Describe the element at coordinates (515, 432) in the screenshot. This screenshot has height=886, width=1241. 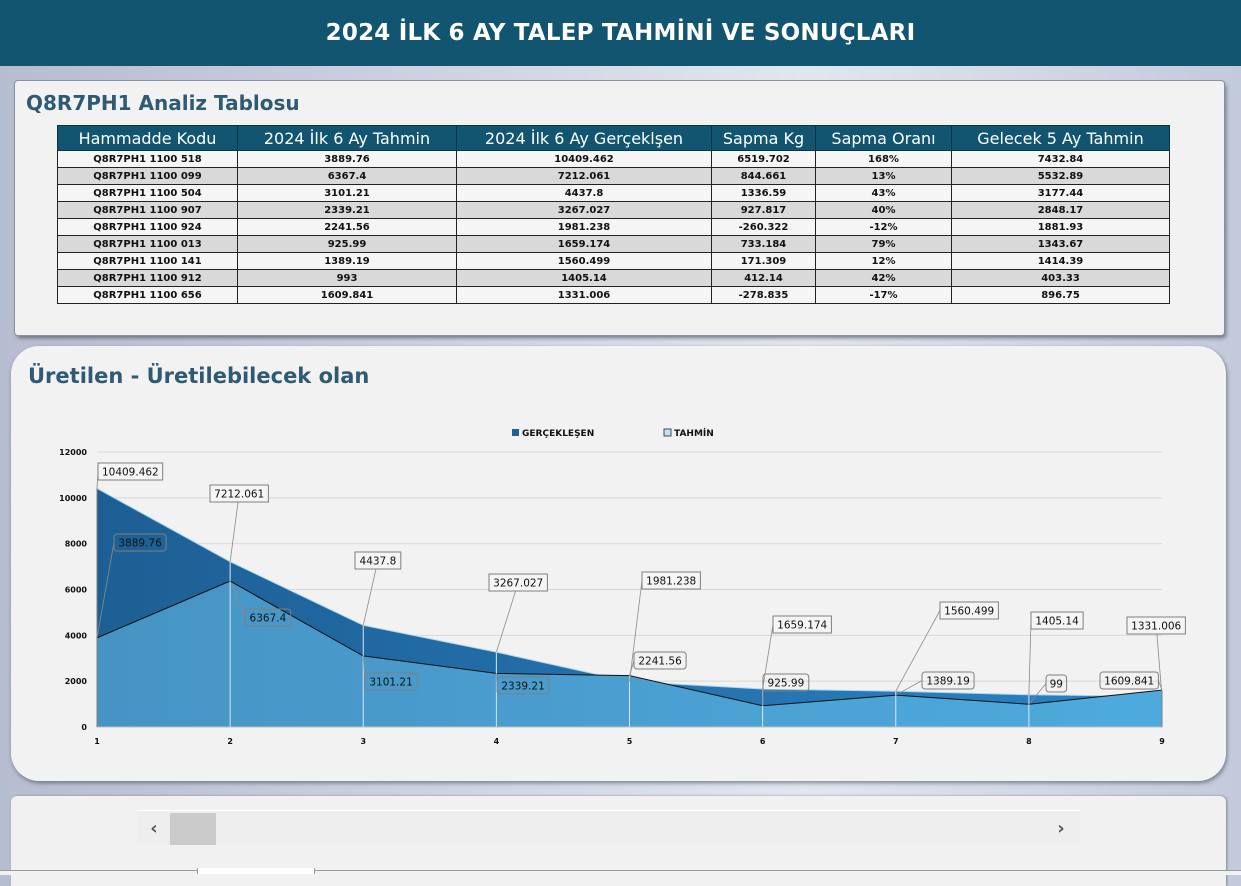
I see `legend-swatch-gerceklesen` at that location.